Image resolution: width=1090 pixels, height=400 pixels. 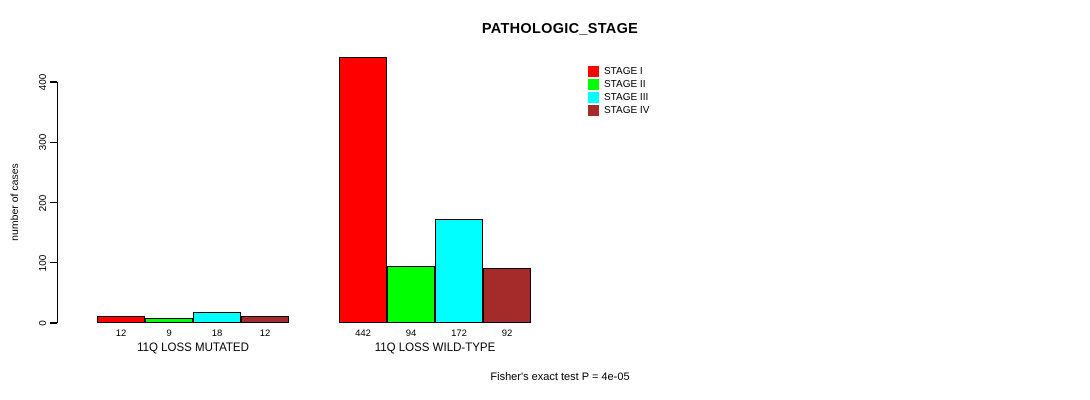 What do you see at coordinates (169, 333) in the screenshot?
I see `bar-value-label: 9` at bounding box center [169, 333].